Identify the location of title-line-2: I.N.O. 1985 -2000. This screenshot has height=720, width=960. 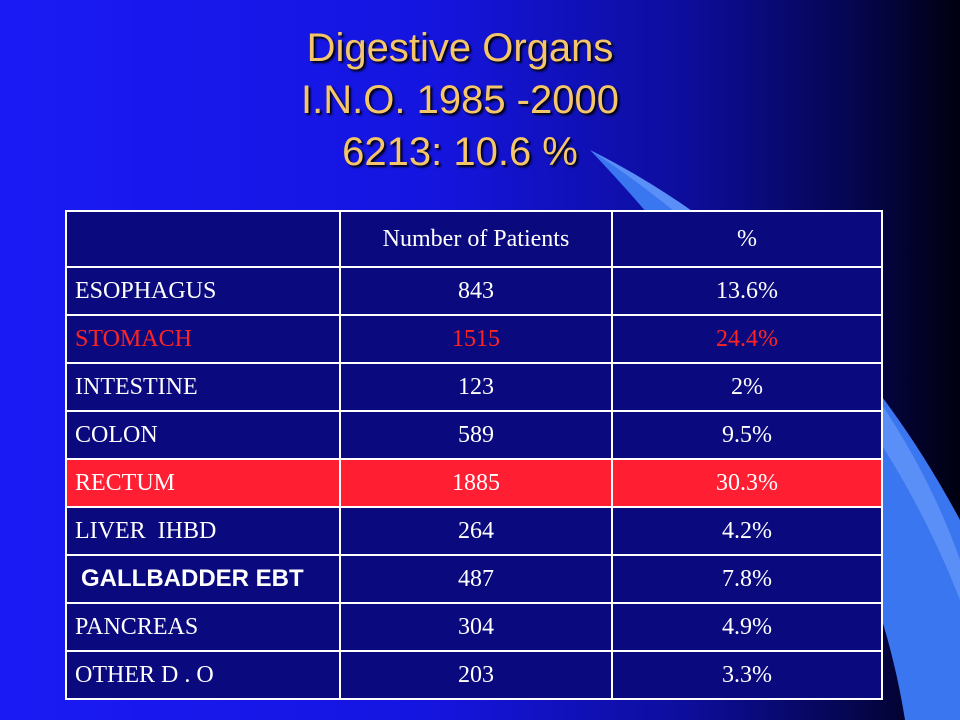
(460, 100).